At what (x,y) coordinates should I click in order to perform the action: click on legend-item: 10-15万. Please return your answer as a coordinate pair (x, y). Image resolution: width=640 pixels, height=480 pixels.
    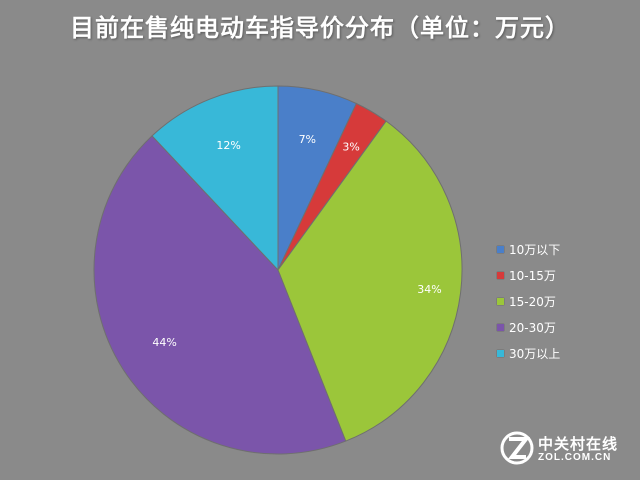
    Looking at the image, I should click on (528, 275).